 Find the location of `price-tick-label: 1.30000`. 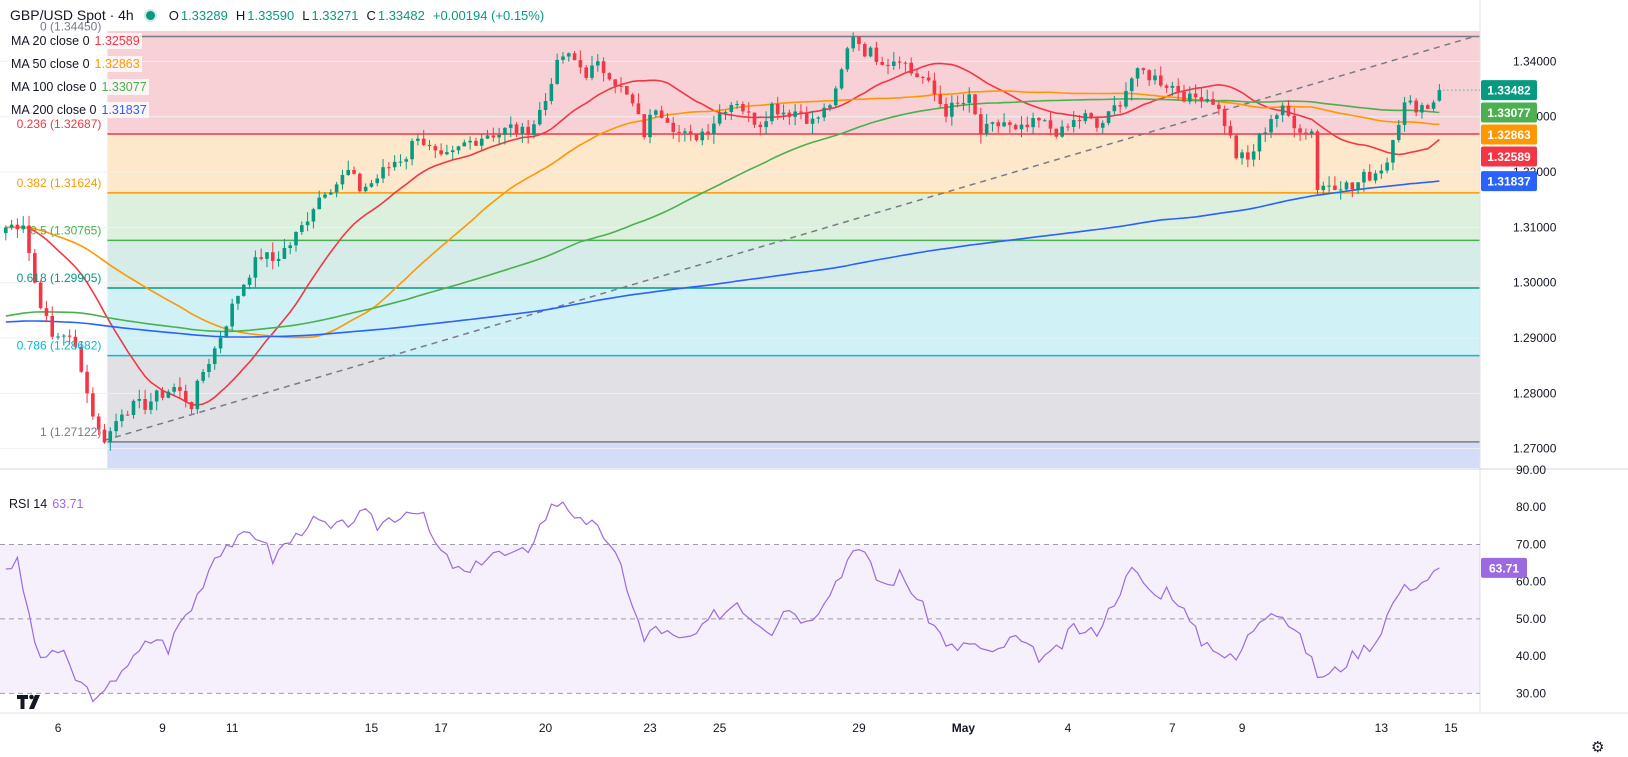

price-tick-label: 1.30000 is located at coordinates (1535, 283).